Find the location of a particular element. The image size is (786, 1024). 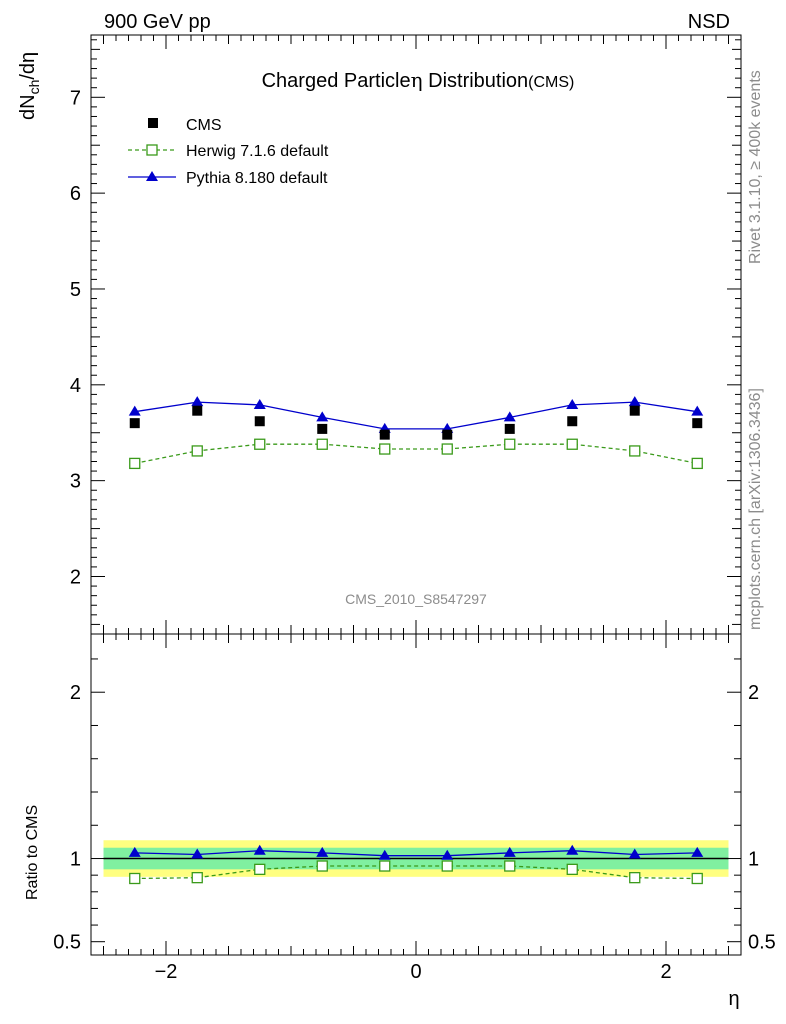

rivet-label: Rivet 3.1.10, ≥ 400k events is located at coordinates (755, 167).